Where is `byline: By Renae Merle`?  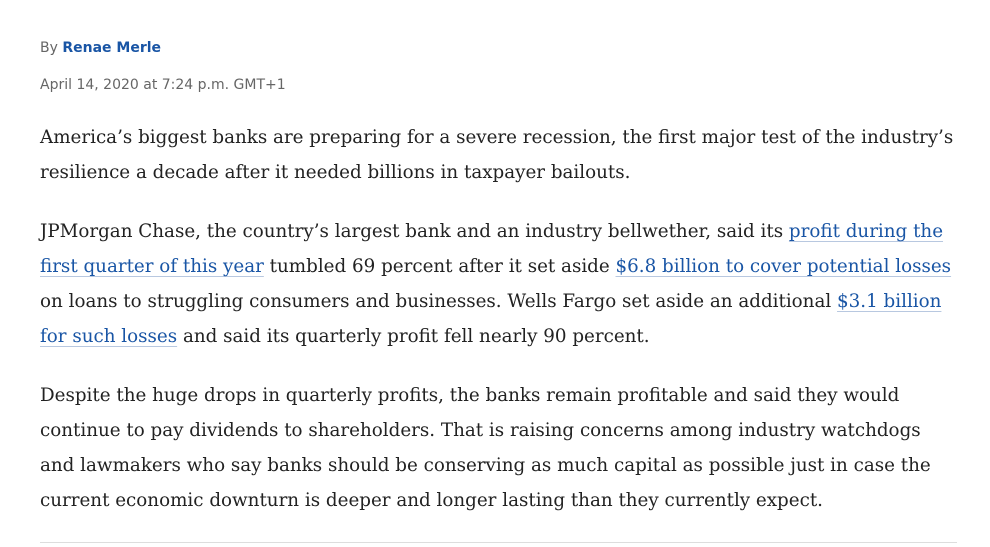
byline: By Renae Merle is located at coordinates (100, 48).